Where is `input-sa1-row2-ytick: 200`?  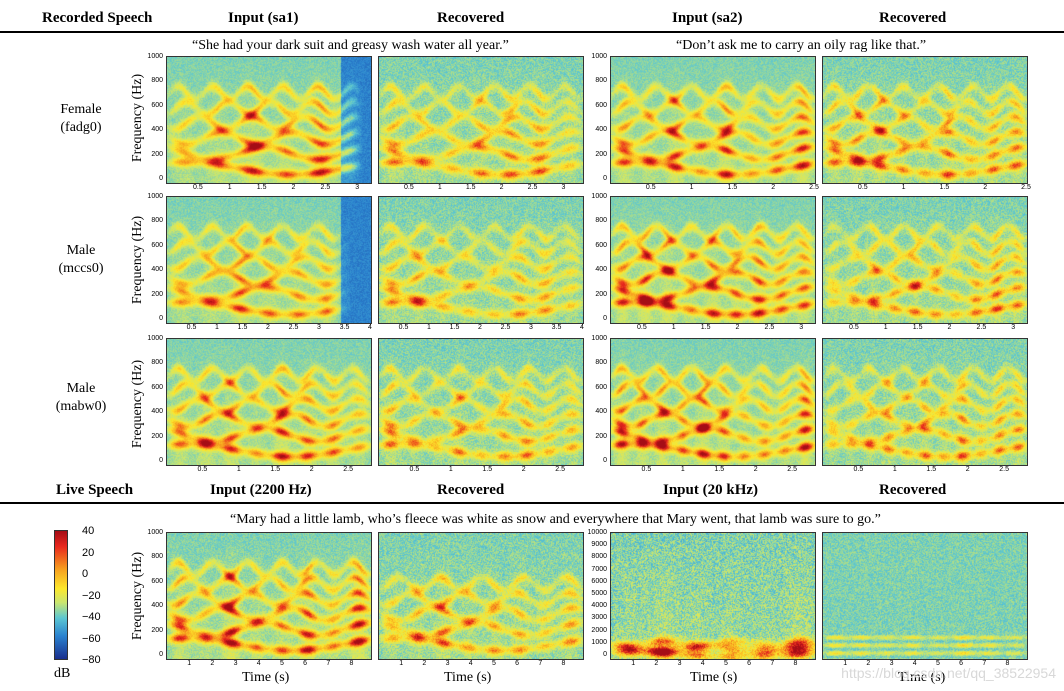
input-sa1-row2-ytick: 200 is located at coordinates (157, 294).